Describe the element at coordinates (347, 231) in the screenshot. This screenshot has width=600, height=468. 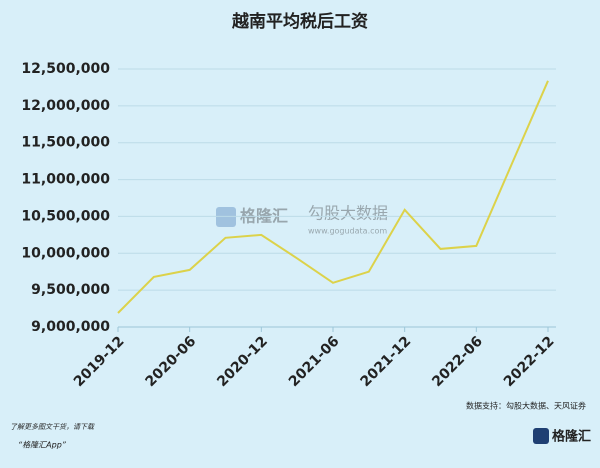
I see `watermark-url: www.gogudata.com` at that location.